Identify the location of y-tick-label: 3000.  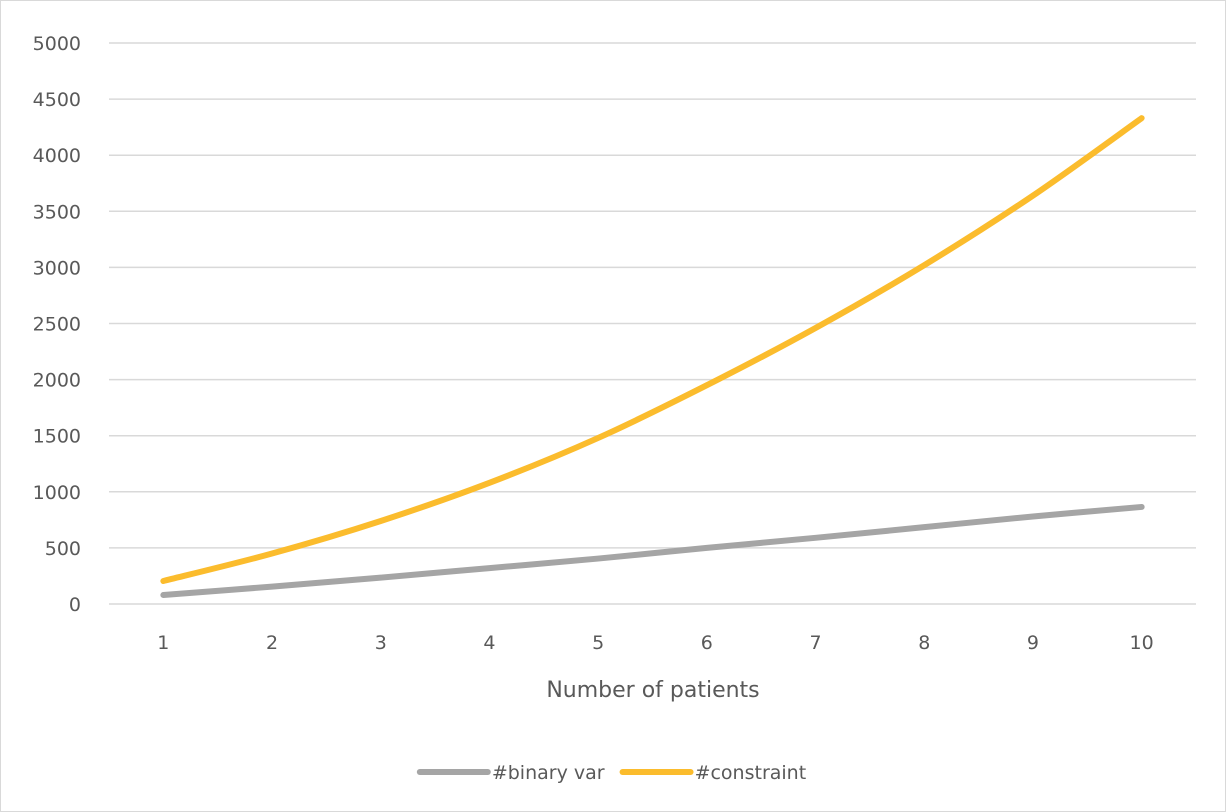
(57, 268).